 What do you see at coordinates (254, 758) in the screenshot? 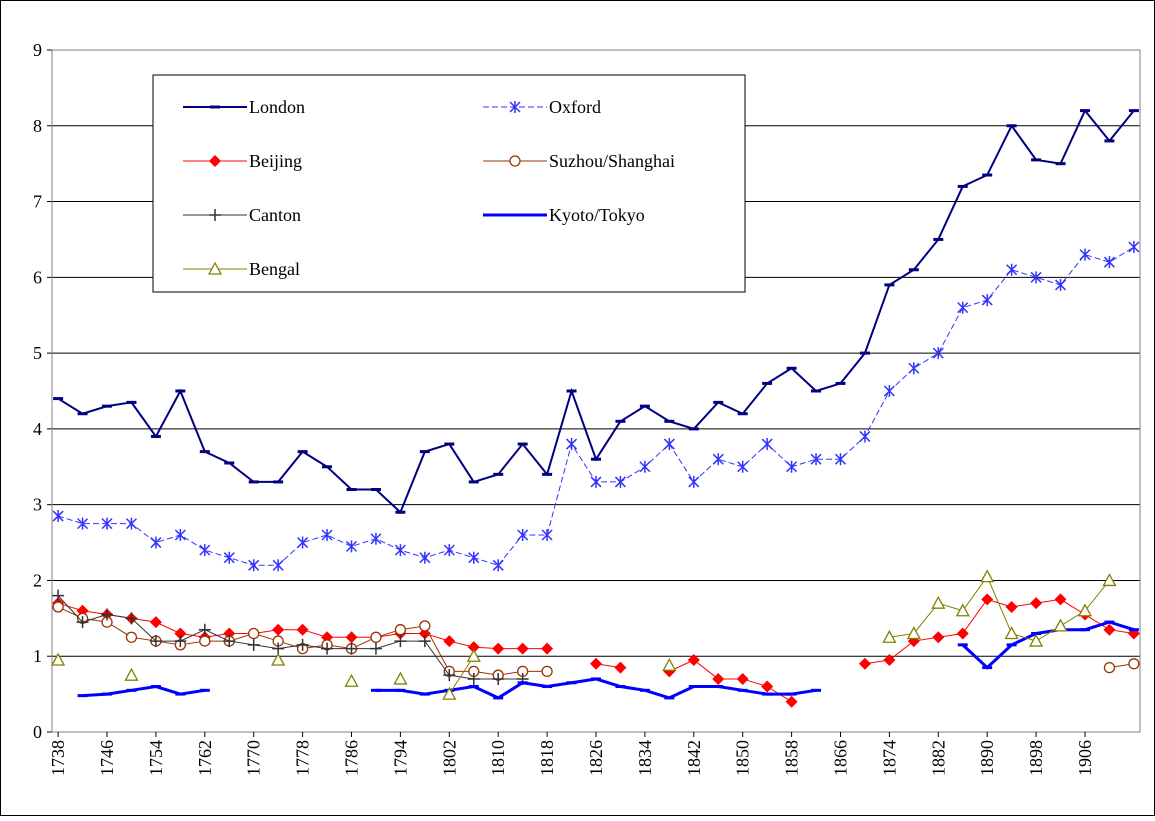
I see `x-tick-label: 1770` at bounding box center [254, 758].